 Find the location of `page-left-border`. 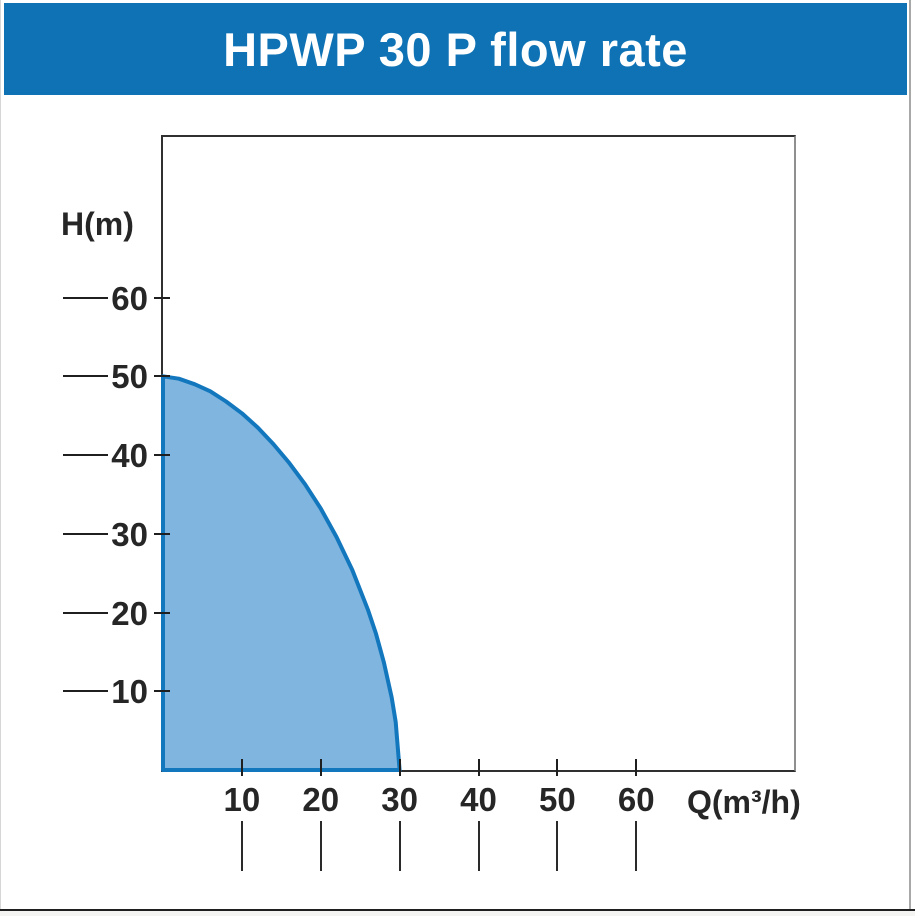

page-left-border is located at coordinates (0, 458).